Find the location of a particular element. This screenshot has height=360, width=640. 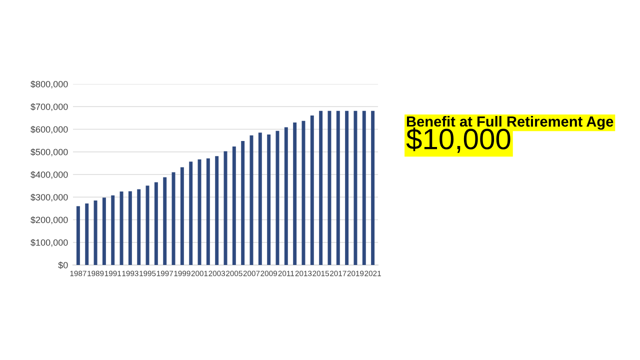

y-tick-label: $700,000 is located at coordinates (49, 107).